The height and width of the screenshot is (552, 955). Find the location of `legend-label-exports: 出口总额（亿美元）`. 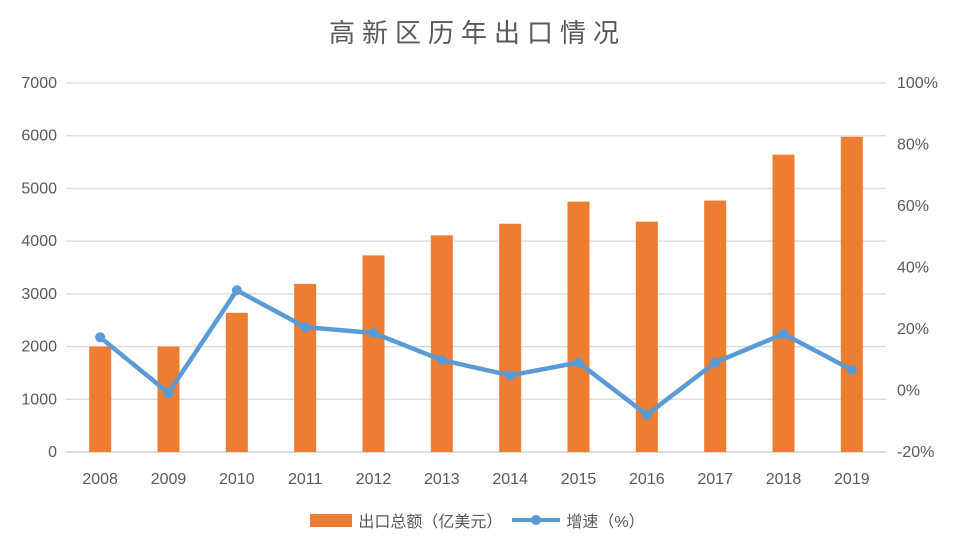

legend-label-exports: 出口总额（亿美元） is located at coordinates (430, 522).